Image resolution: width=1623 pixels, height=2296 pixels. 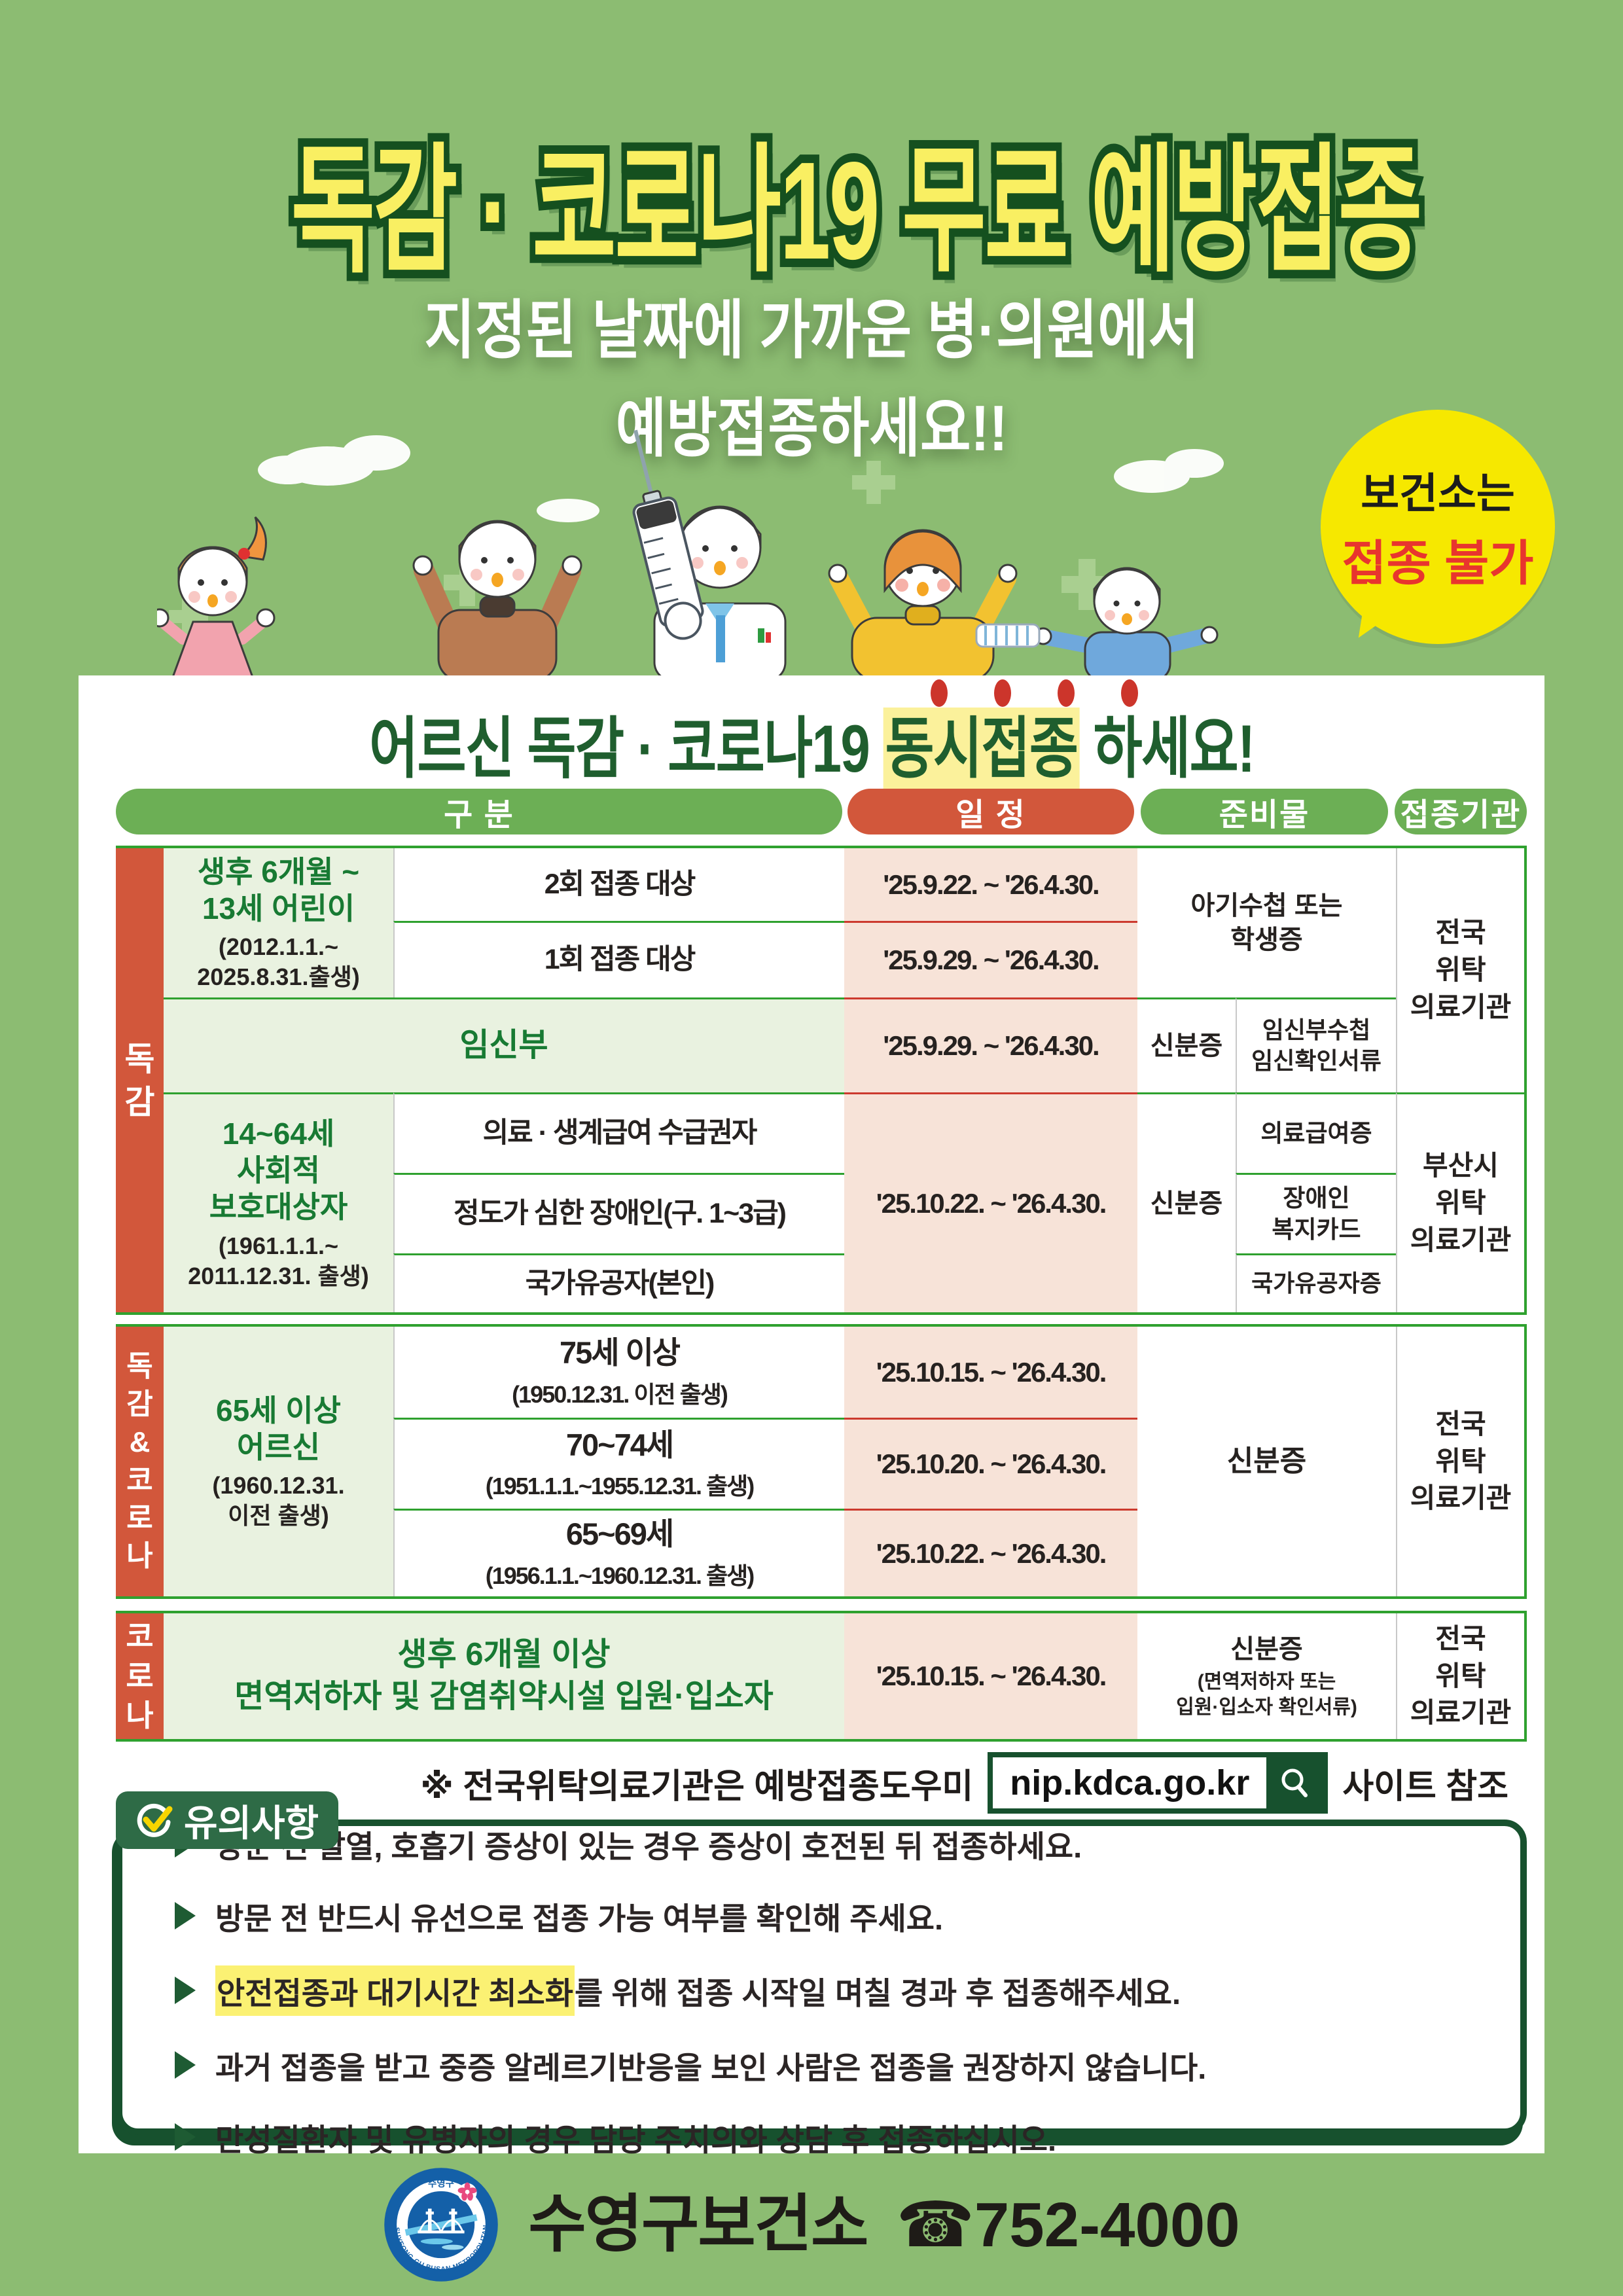 What do you see at coordinates (991, 811) in the screenshot?
I see `header-schedule: 일 정` at bounding box center [991, 811].